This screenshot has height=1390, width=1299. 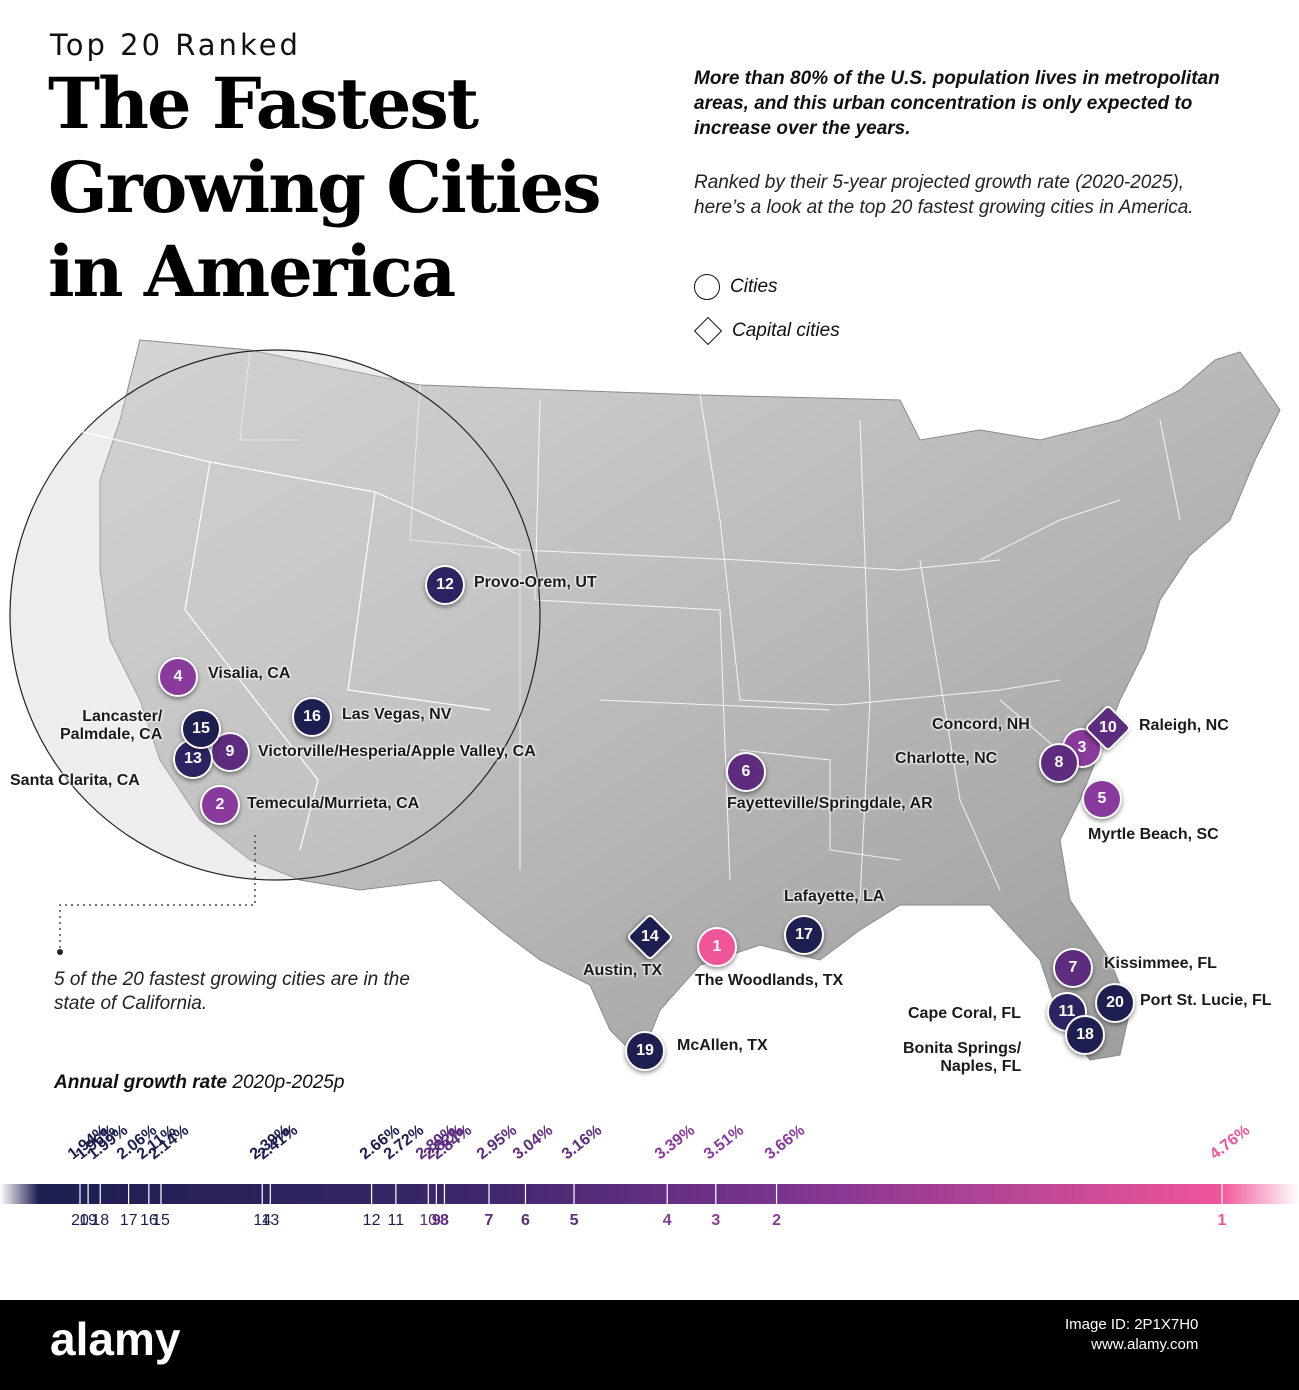 I want to click on marker-20: 20, so click(x=1115, y=1003).